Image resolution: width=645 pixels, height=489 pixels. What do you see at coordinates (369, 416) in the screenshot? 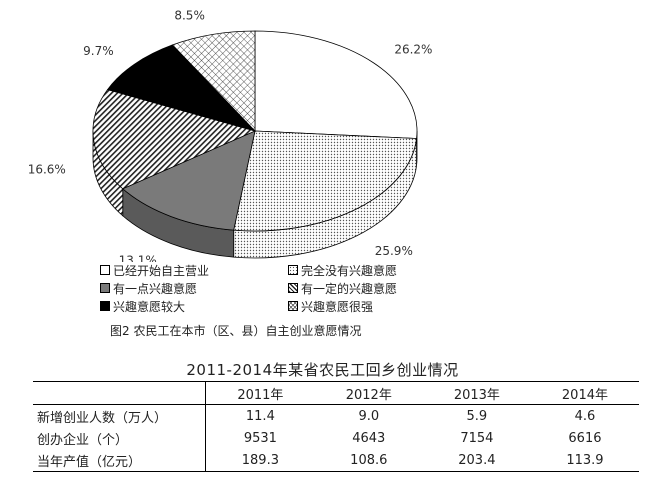
I see `table-cell: 9.0` at bounding box center [369, 416].